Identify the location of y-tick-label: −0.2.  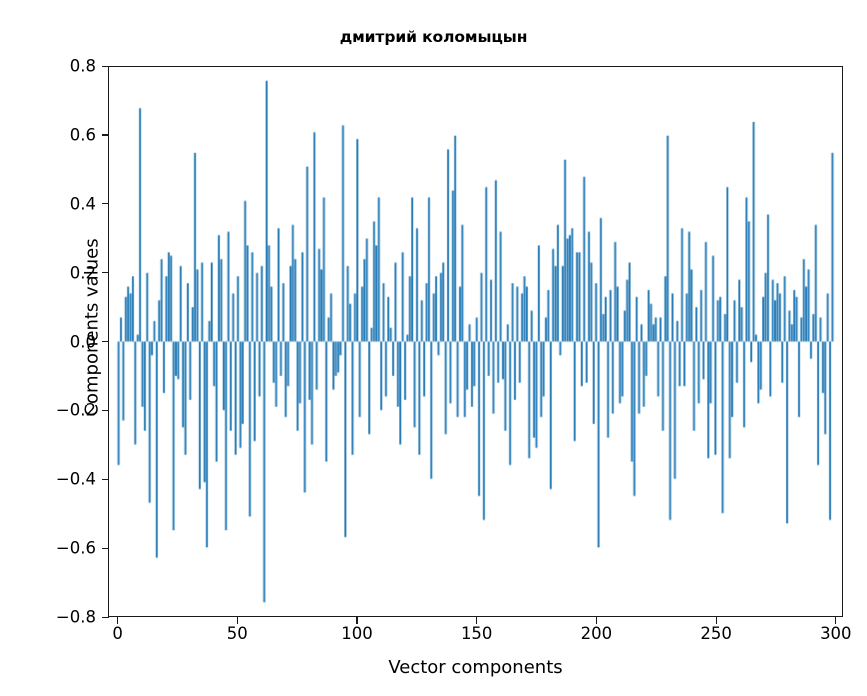
(75, 410).